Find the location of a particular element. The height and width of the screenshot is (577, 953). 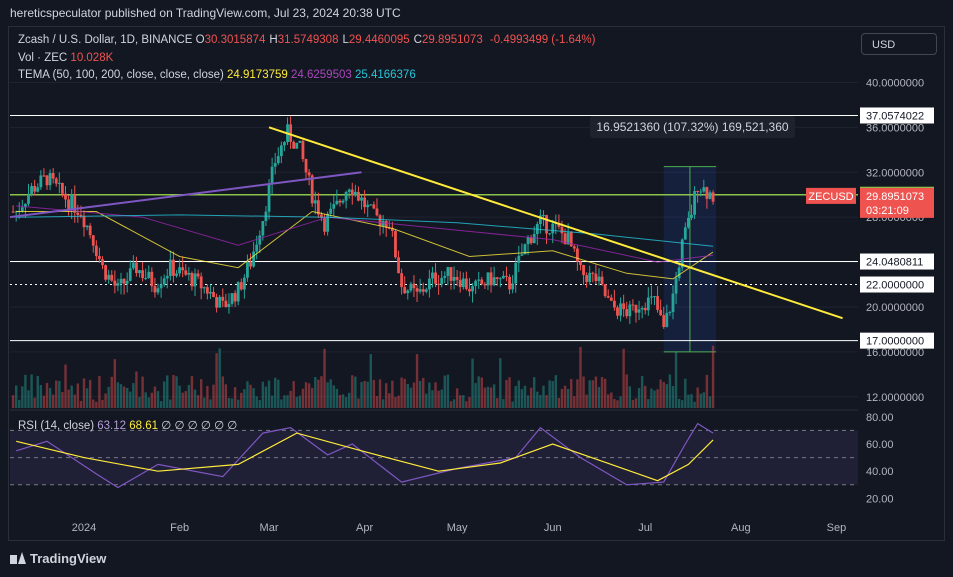

symbol-tag: ZECUSD is located at coordinates (830, 197).